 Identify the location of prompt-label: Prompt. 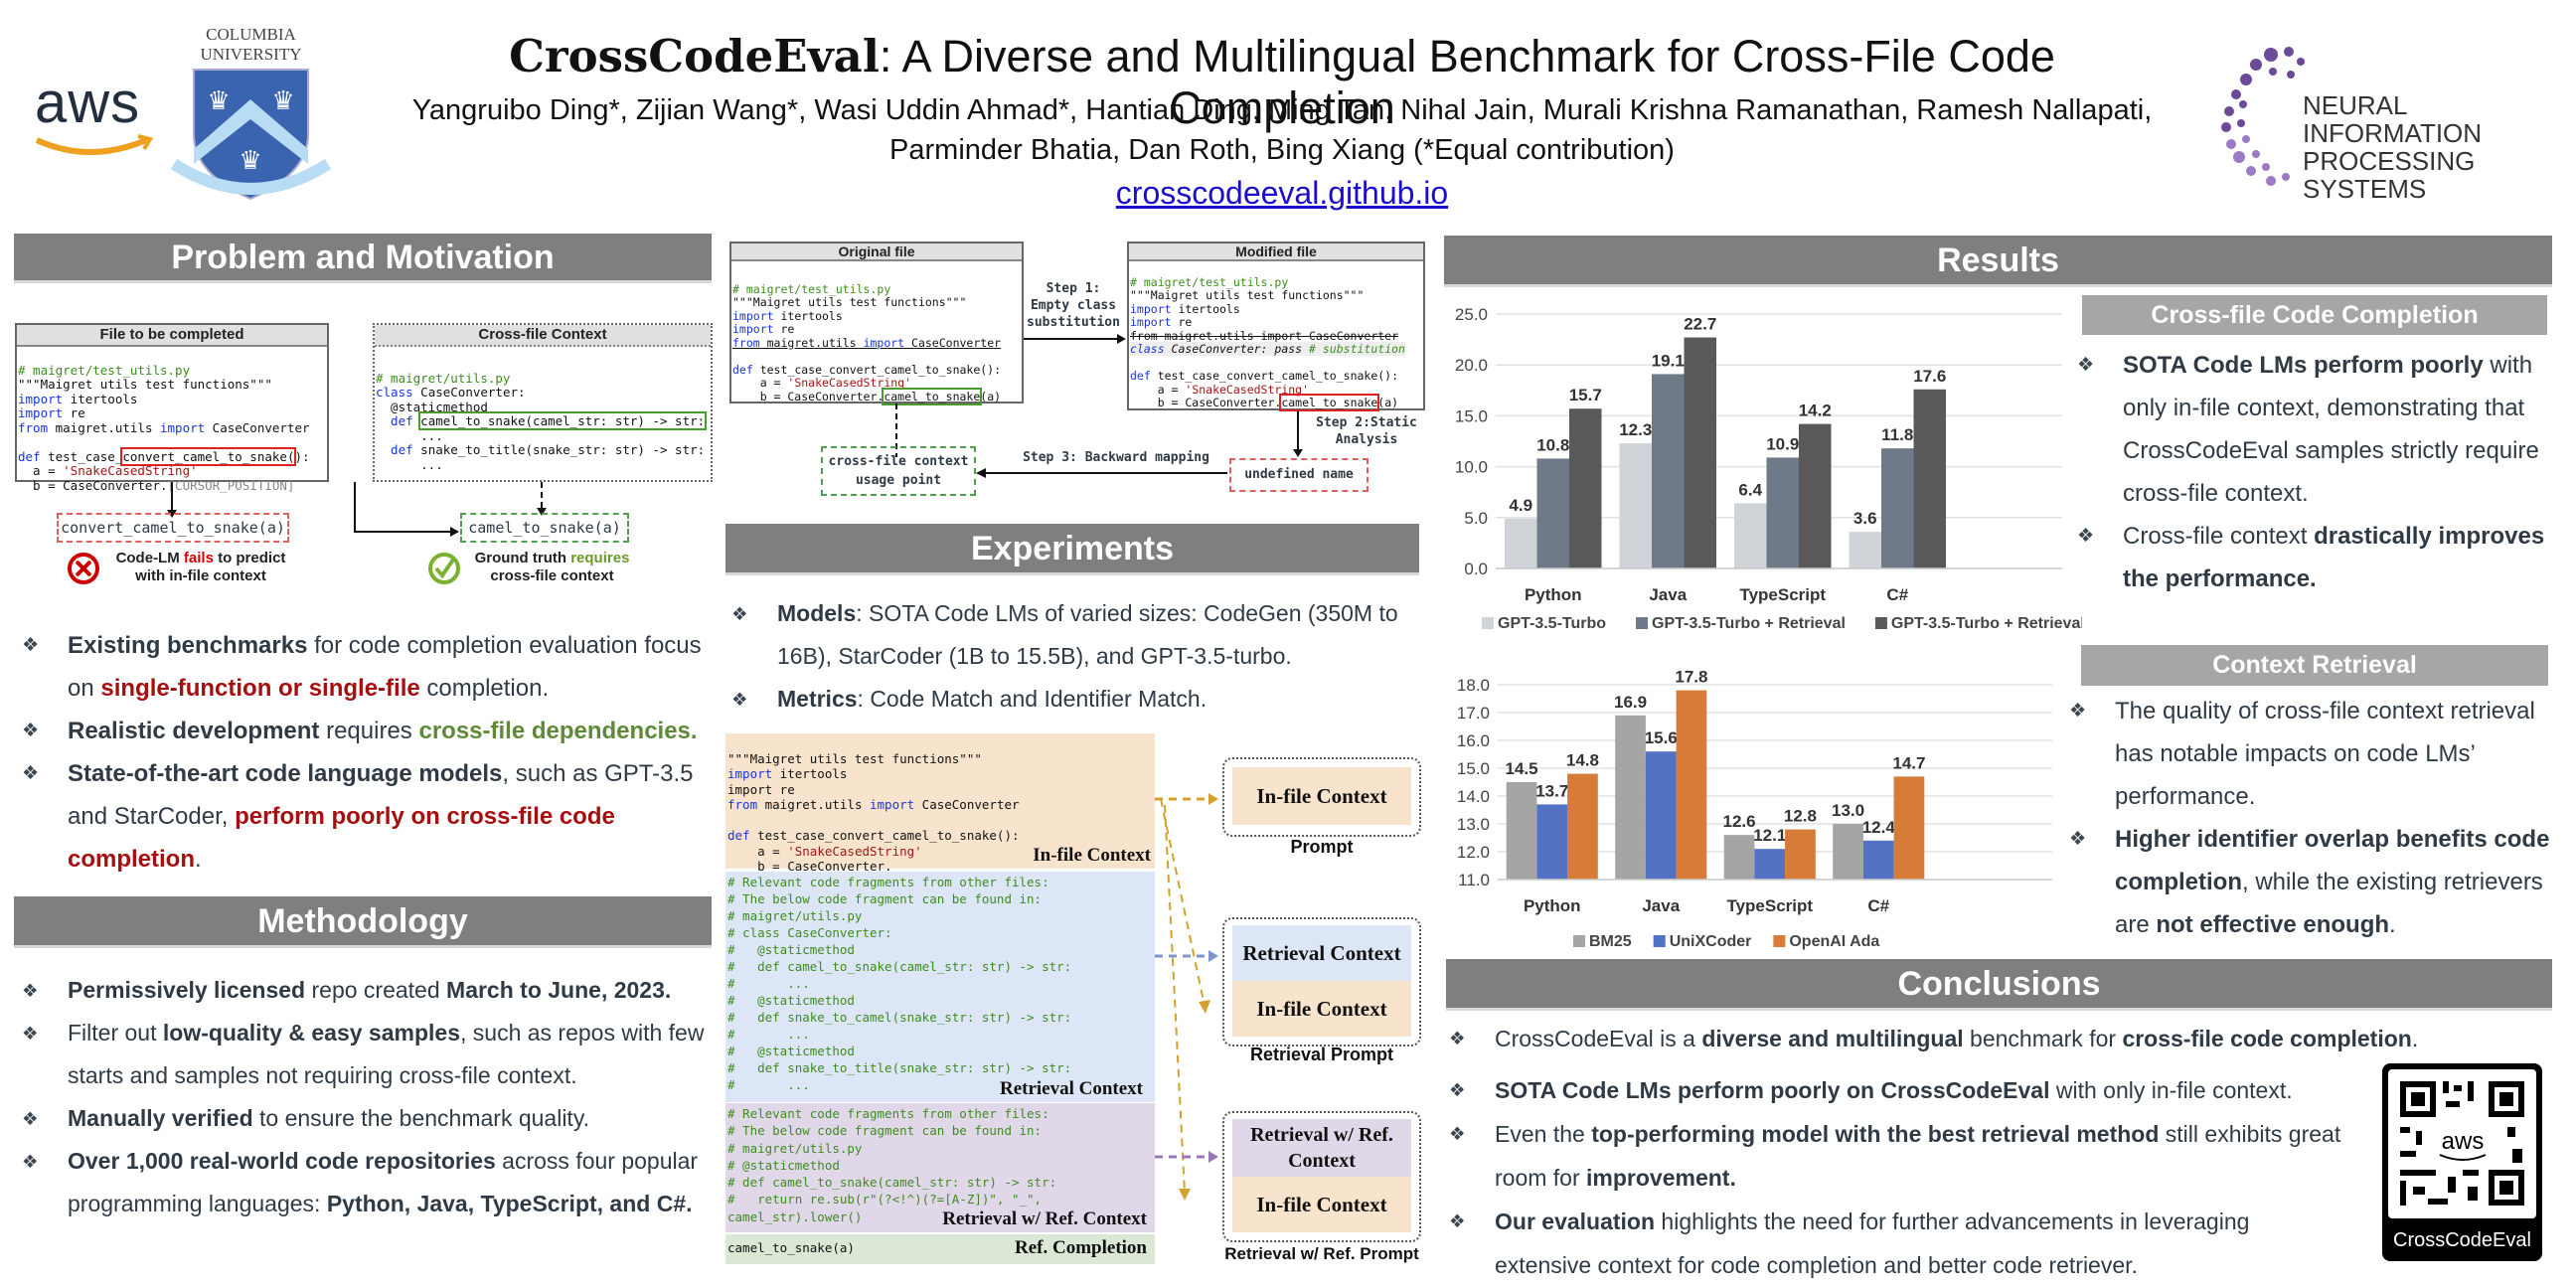
(1322, 847).